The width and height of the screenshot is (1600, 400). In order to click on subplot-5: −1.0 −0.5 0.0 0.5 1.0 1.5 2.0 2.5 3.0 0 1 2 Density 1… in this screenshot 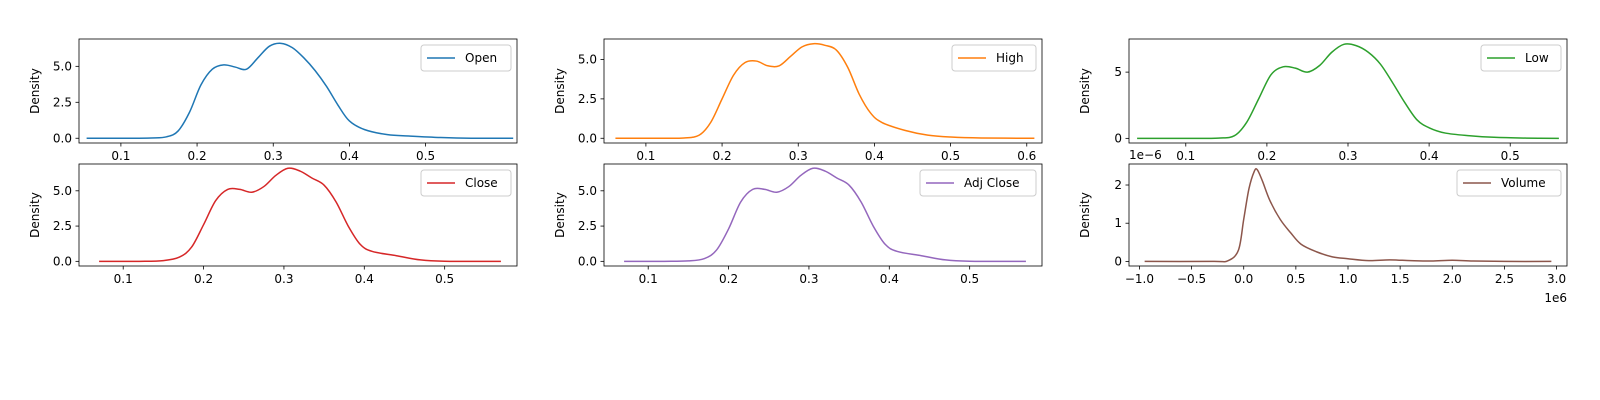, I will do `click(1323, 226)`.